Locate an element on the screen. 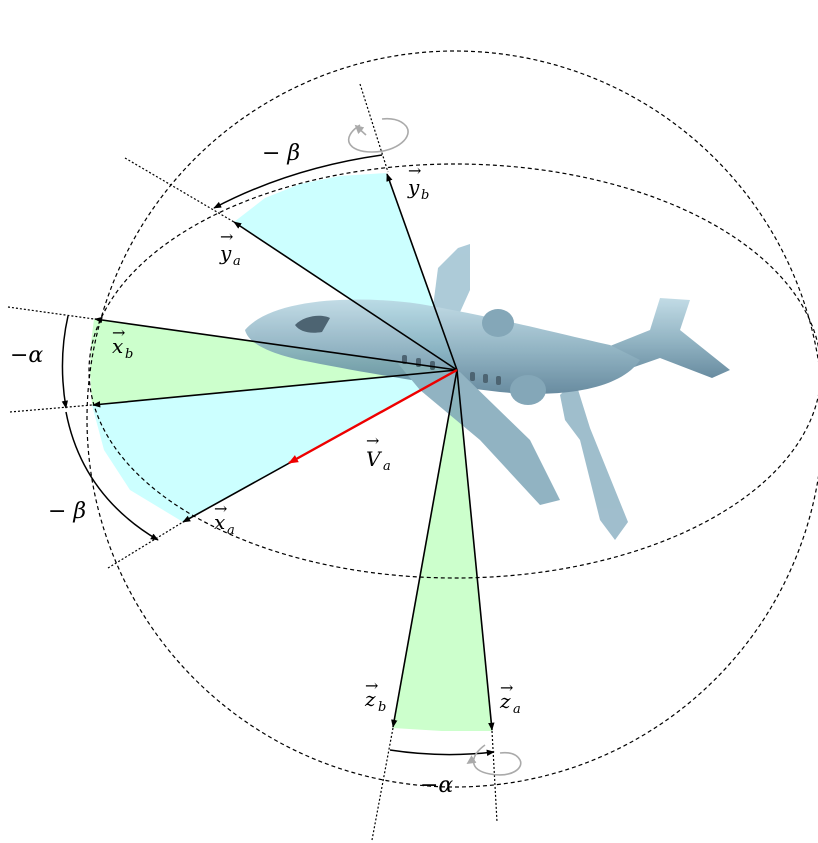  Va-label: → V a is located at coordinates (378, 452).